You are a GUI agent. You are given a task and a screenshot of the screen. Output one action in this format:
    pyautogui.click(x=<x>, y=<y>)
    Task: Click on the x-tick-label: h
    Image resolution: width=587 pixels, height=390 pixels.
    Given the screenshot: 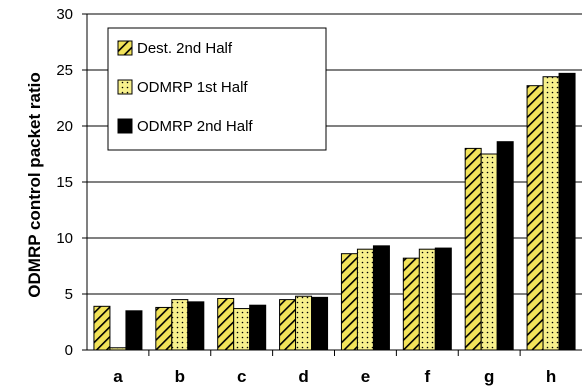 What is the action you would take?
    pyautogui.click(x=551, y=376)
    